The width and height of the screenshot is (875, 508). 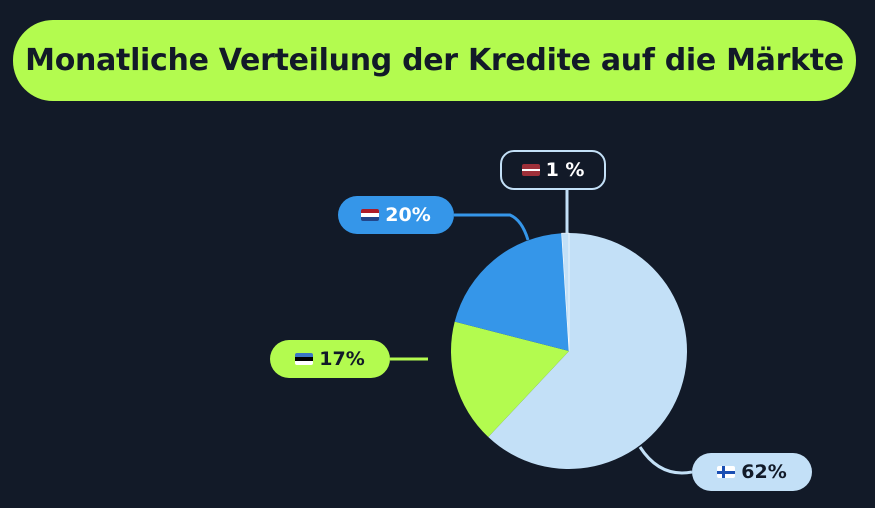 I want to click on finland-flag-icon, so click(x=726, y=472).